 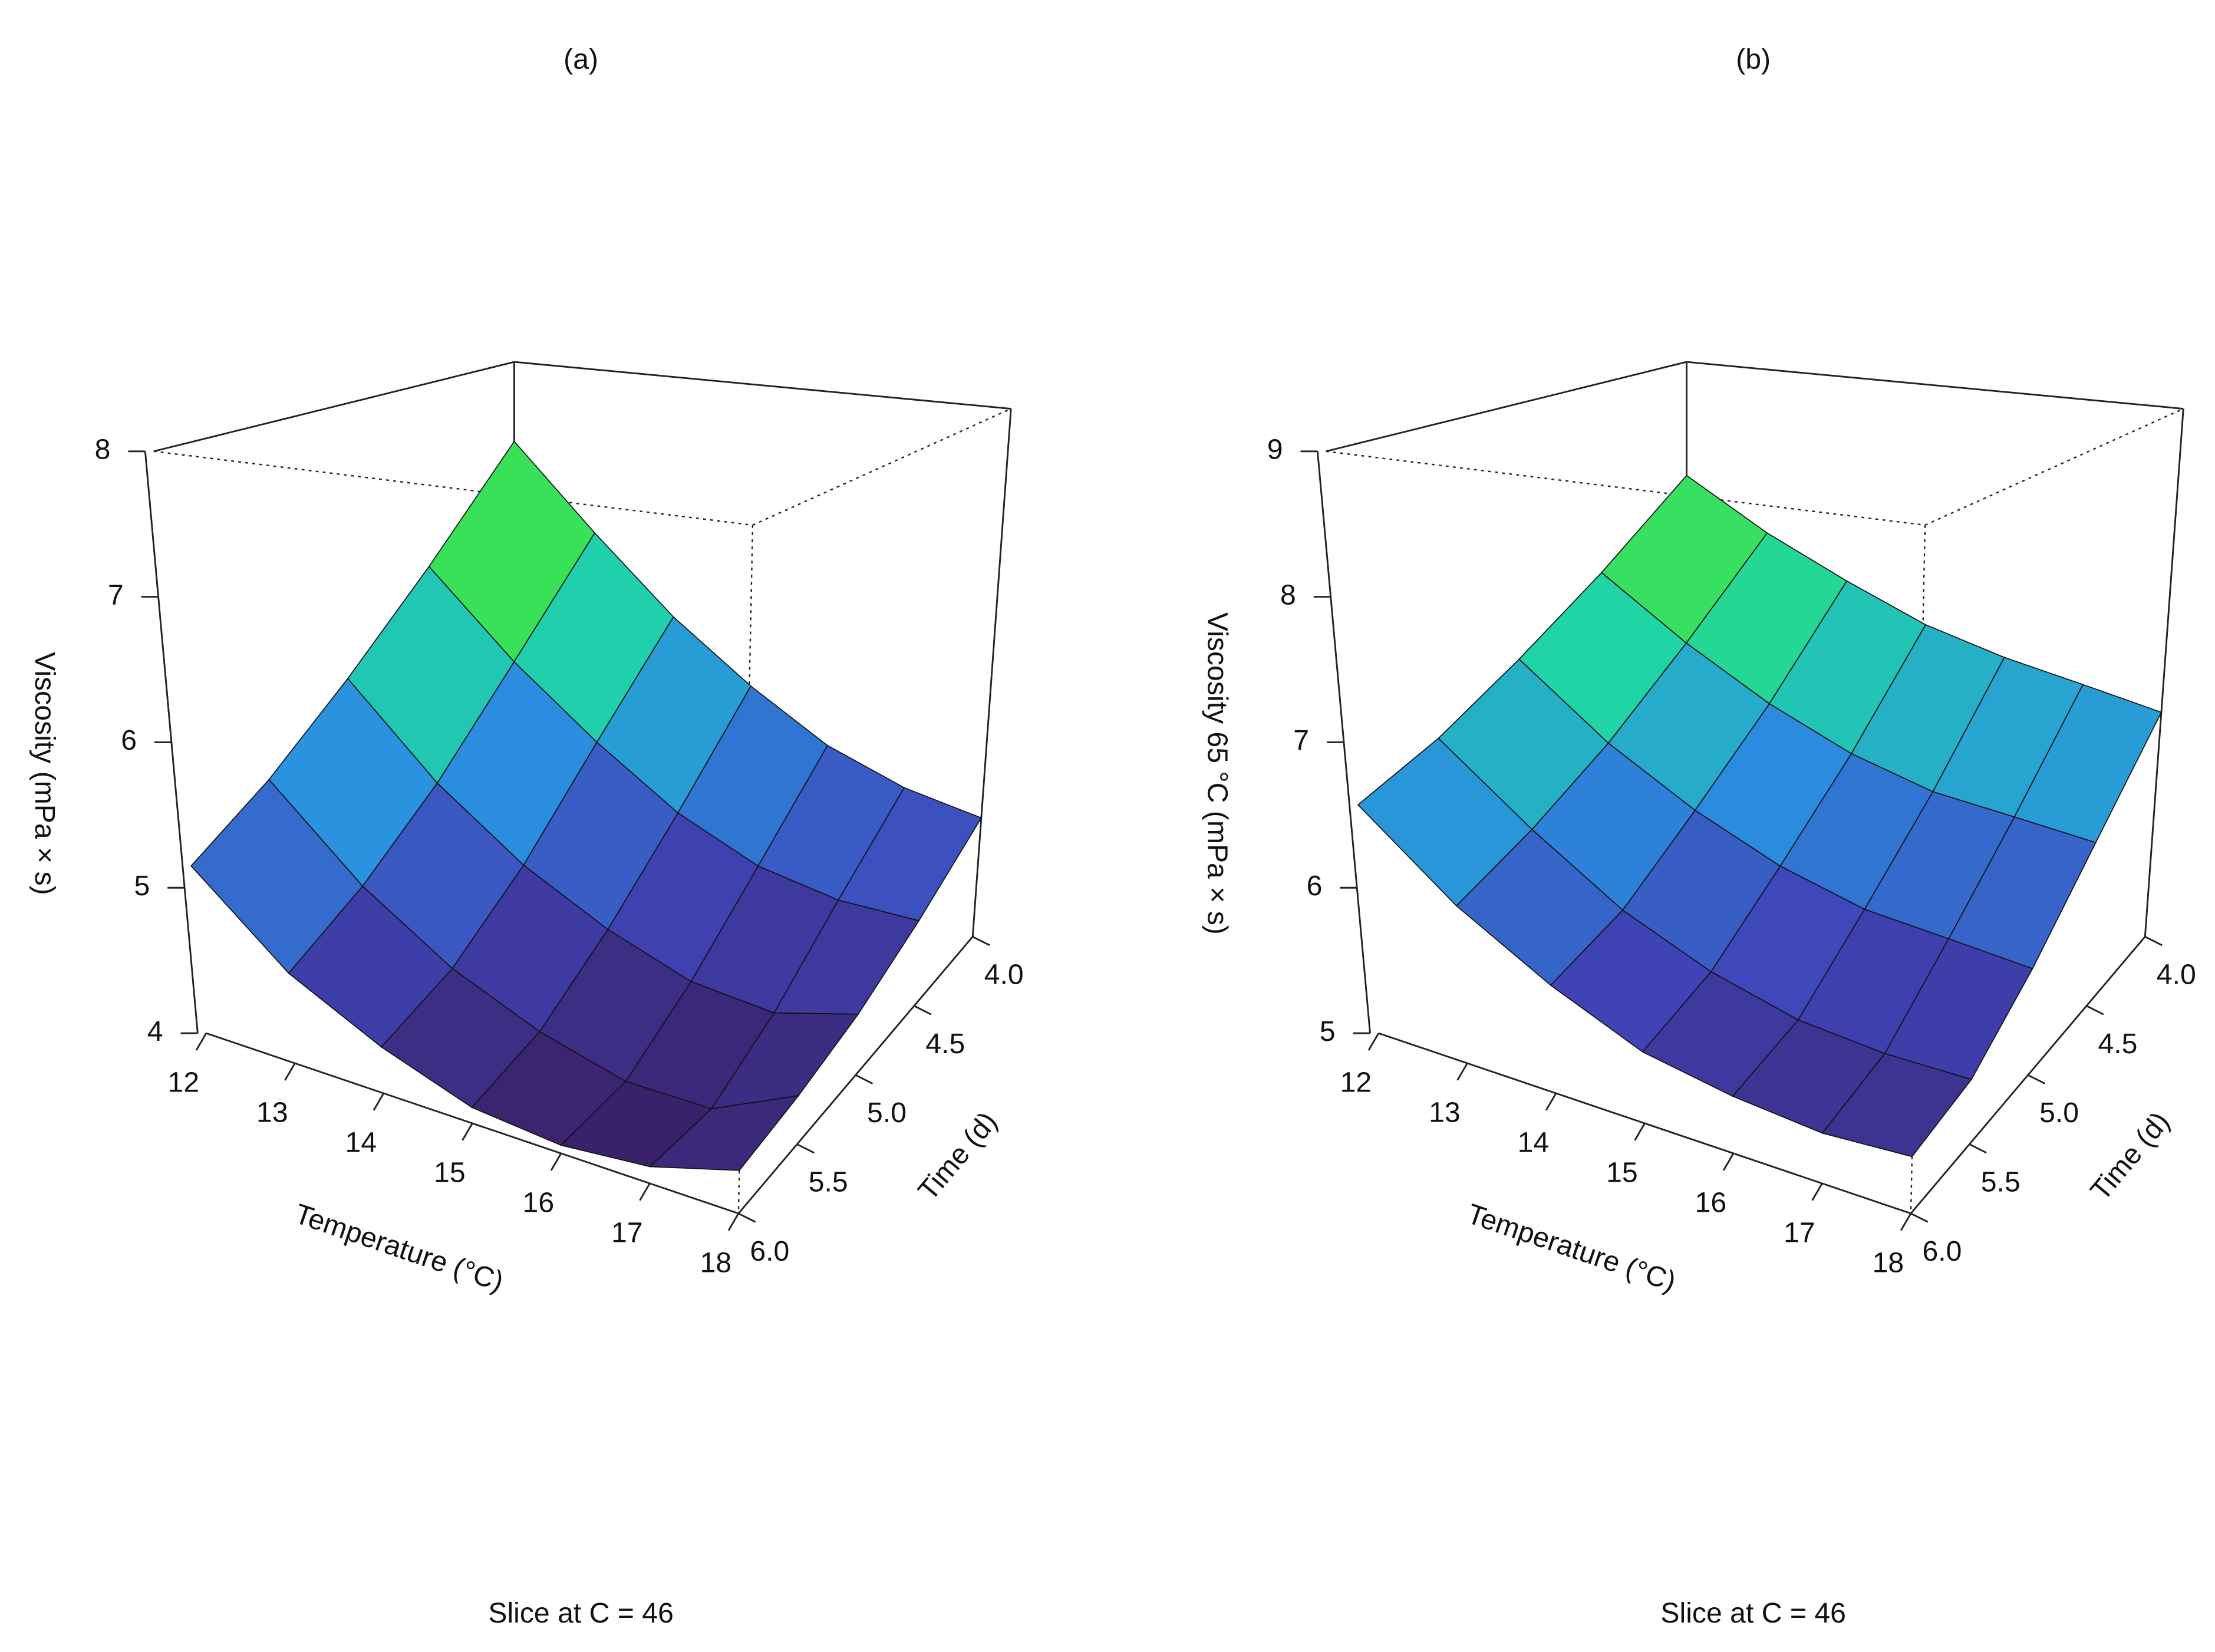 What do you see at coordinates (1275, 449) in the screenshot?
I see `z-tick-label: 9` at bounding box center [1275, 449].